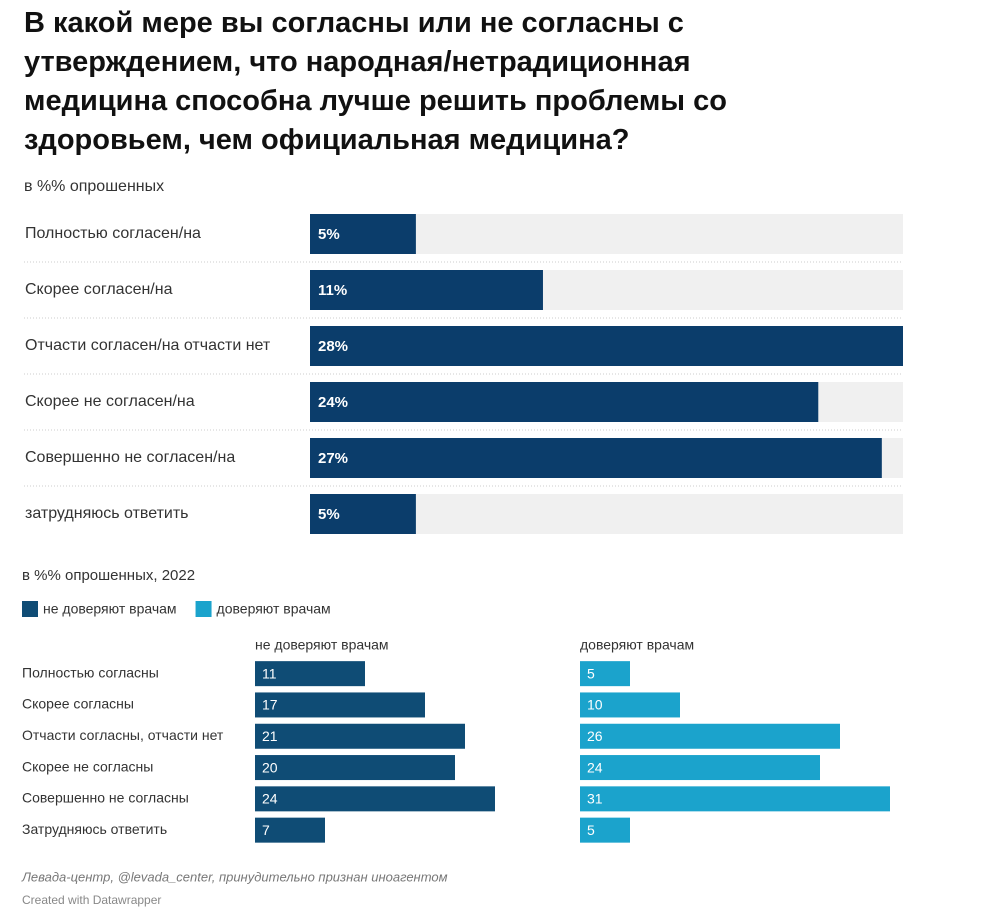 Image resolution: width=991 pixels, height=912 pixels. What do you see at coordinates (105, 798) in the screenshot?
I see `category-label: Совершенно не согласны` at bounding box center [105, 798].